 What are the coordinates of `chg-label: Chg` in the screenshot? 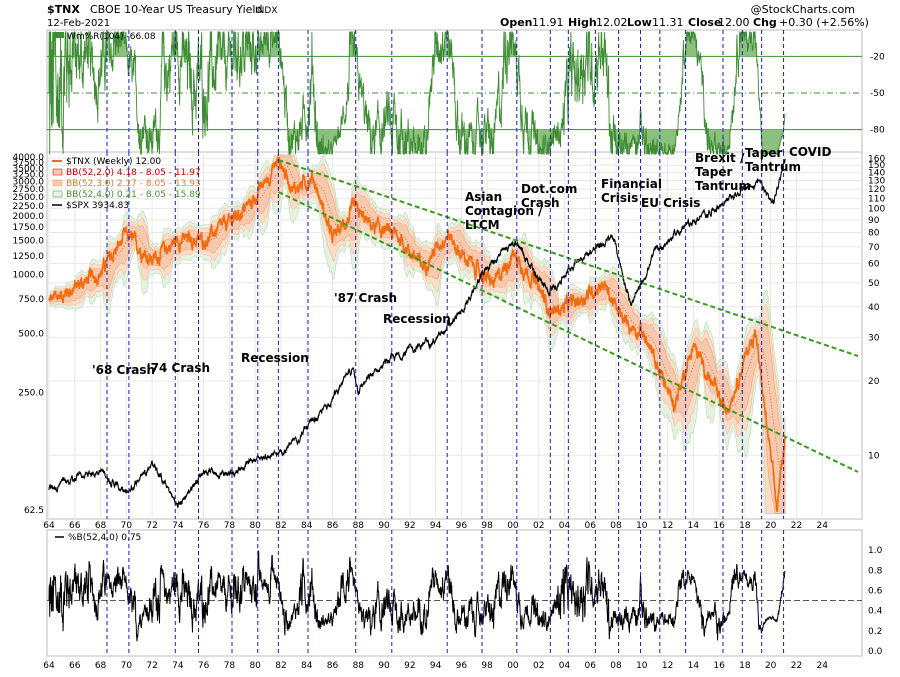 It's located at (765, 22).